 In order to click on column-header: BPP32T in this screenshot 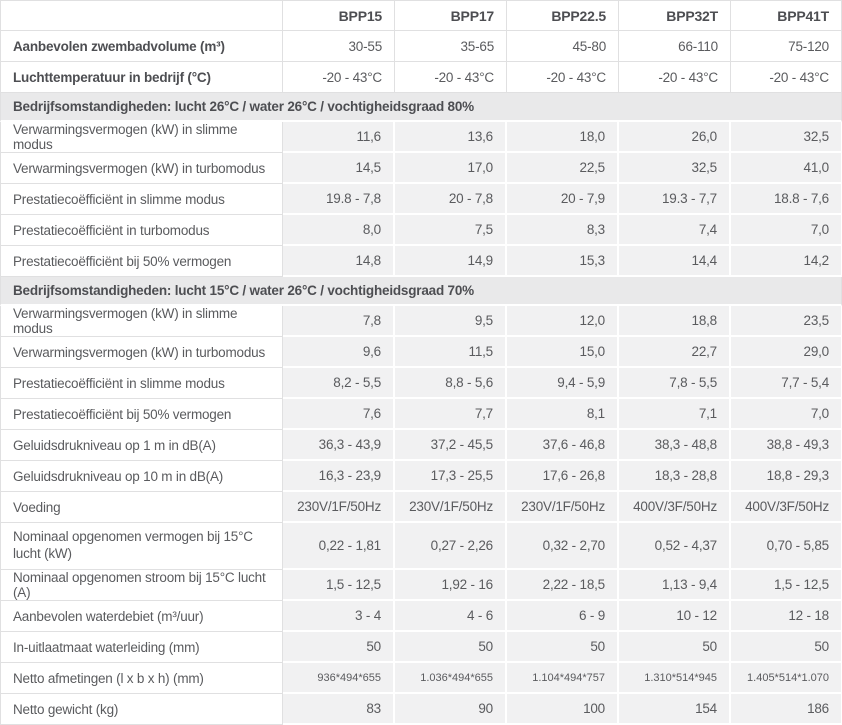, I will do `click(675, 15)`.